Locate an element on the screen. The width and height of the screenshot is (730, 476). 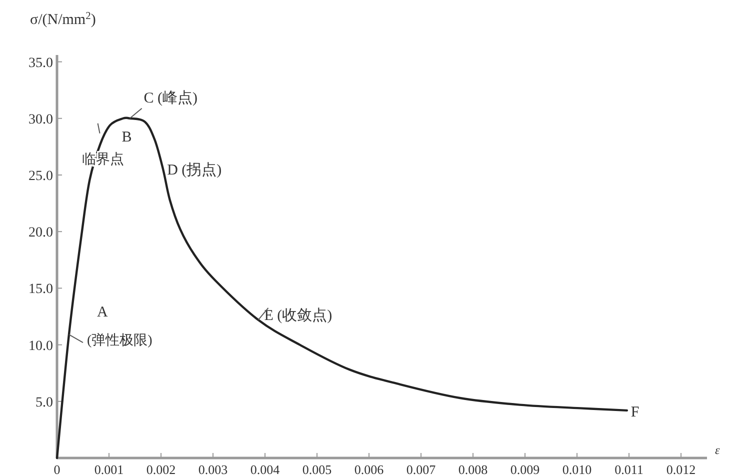
y-tick-label: 35.0 is located at coordinates (40, 63).